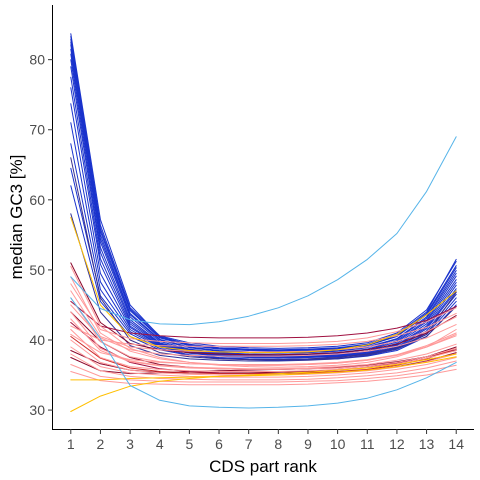  What do you see at coordinates (37, 340) in the screenshot?
I see `y-tick-label: 40` at bounding box center [37, 340].